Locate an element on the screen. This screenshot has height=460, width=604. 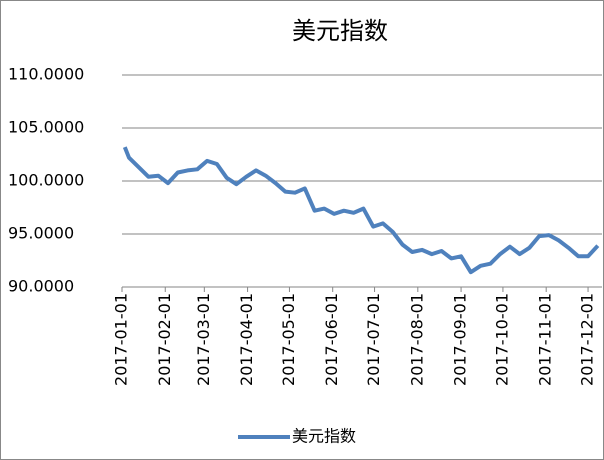
y-tick-label: 100.0000 is located at coordinates (46, 180).